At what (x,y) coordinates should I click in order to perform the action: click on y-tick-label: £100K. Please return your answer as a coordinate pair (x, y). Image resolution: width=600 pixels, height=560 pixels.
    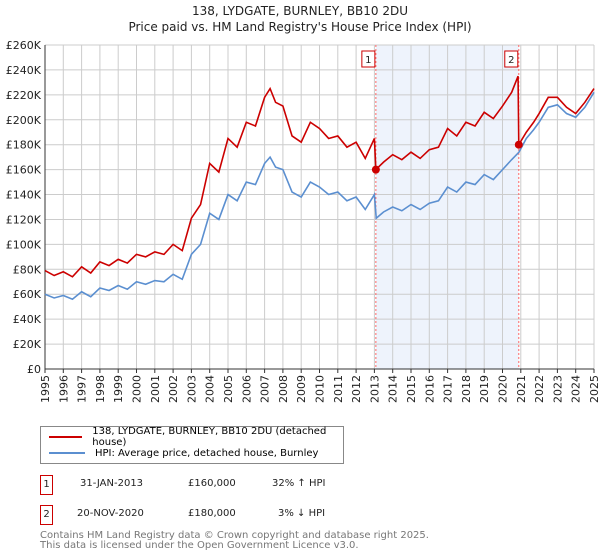
    Looking at the image, I should click on (24, 244).